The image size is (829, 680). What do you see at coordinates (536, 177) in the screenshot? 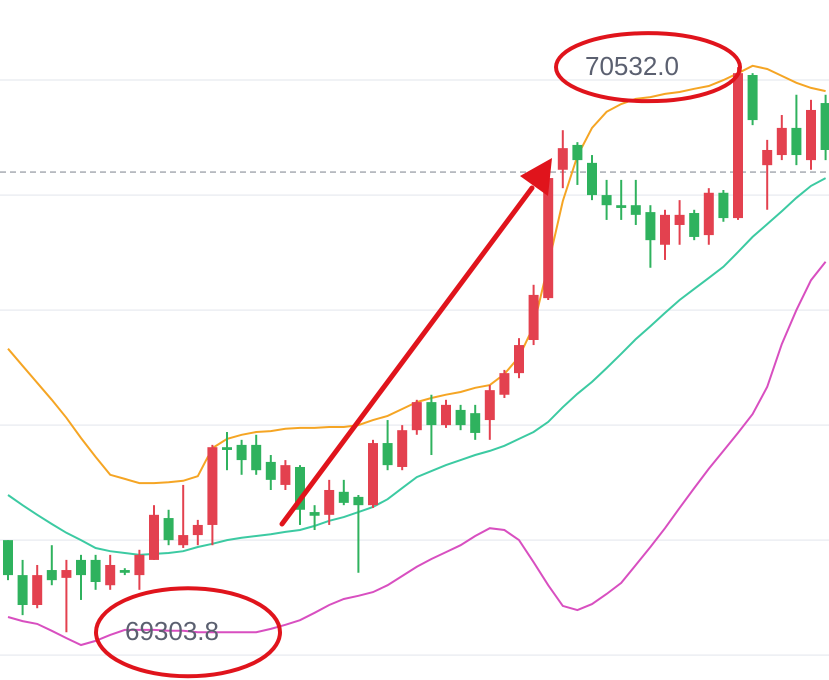
I see `arrow-head` at bounding box center [536, 177].